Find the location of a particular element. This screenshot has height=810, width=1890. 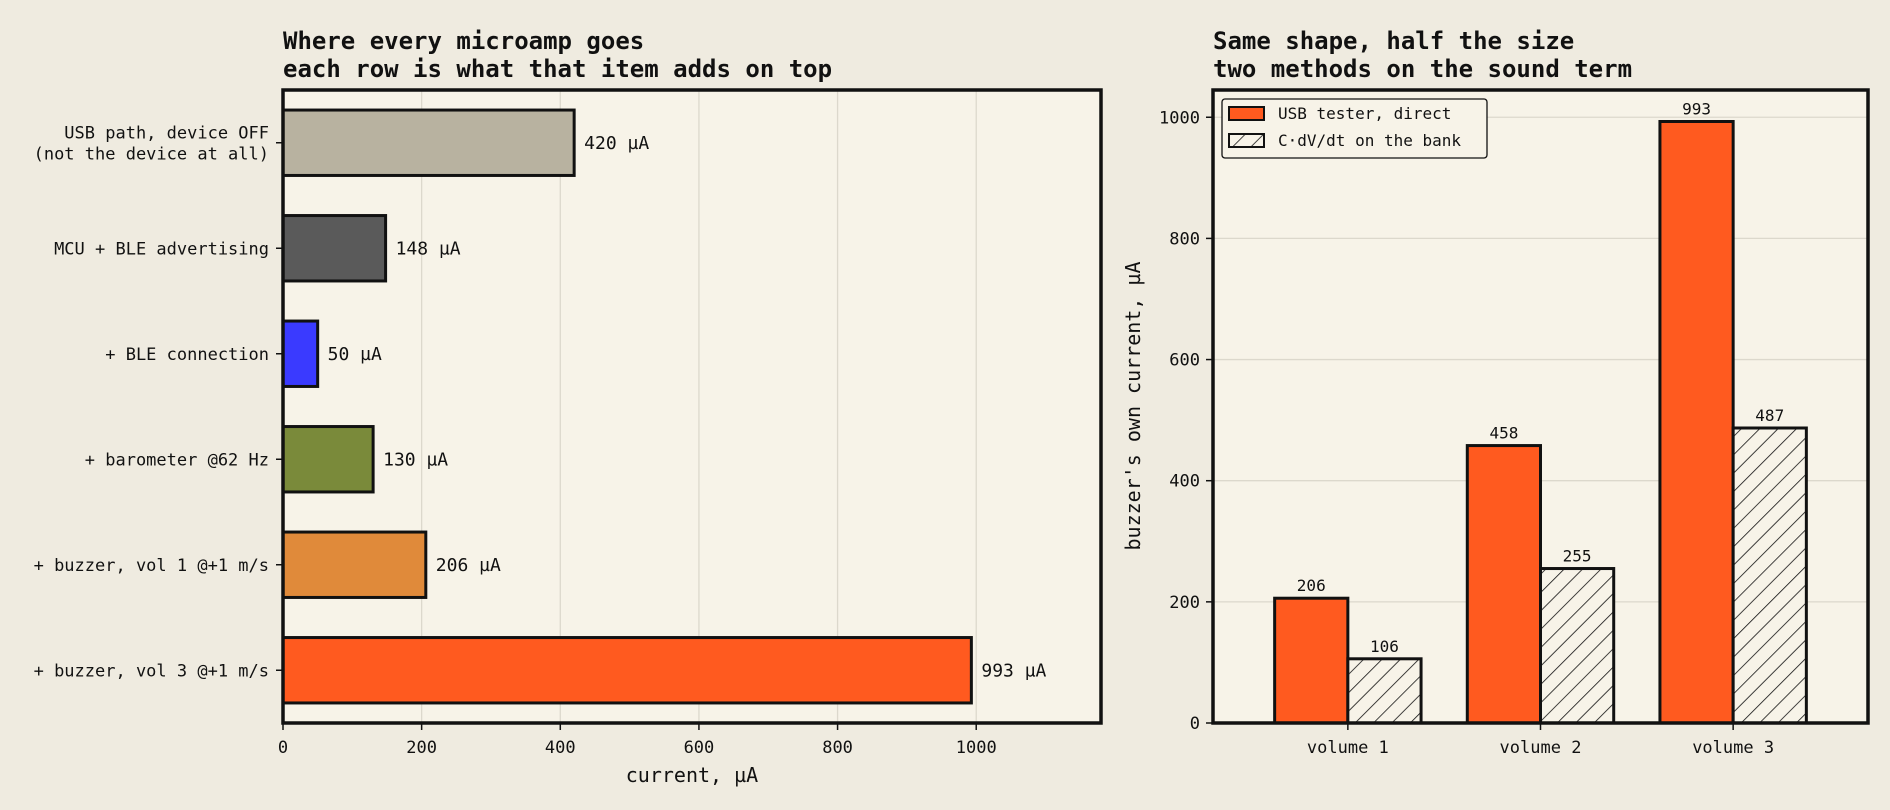

legend-swatch-usb-tester is located at coordinates (1246, 113).